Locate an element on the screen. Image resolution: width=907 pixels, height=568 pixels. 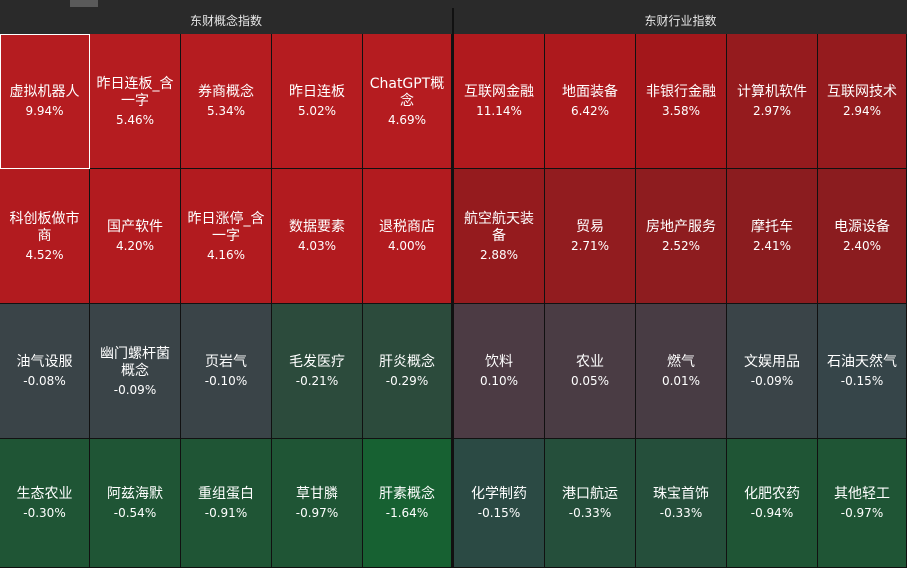
concept-tile-name: 页岩气 is located at coordinates (226, 362).